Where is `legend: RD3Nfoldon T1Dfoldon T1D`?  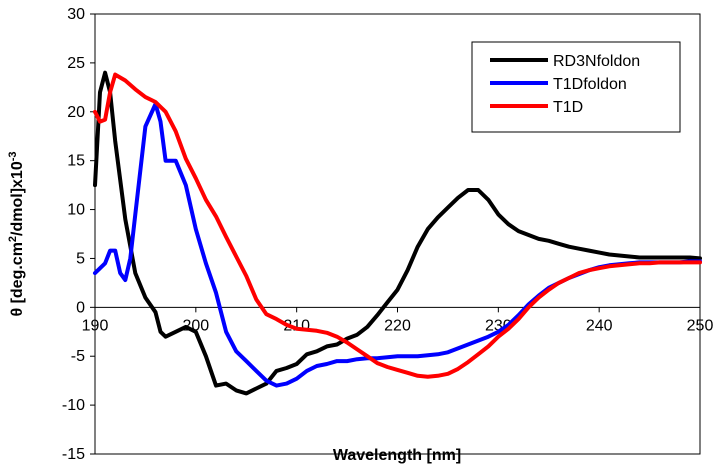 legend: RD3Nfoldon T1Dfoldon T1D is located at coordinates (576, 87).